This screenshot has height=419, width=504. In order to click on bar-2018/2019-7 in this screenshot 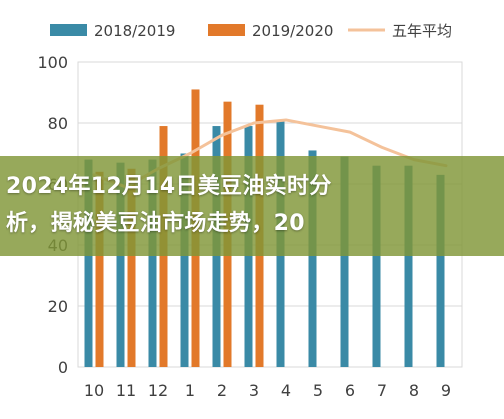, I will do `click(376, 266)`.